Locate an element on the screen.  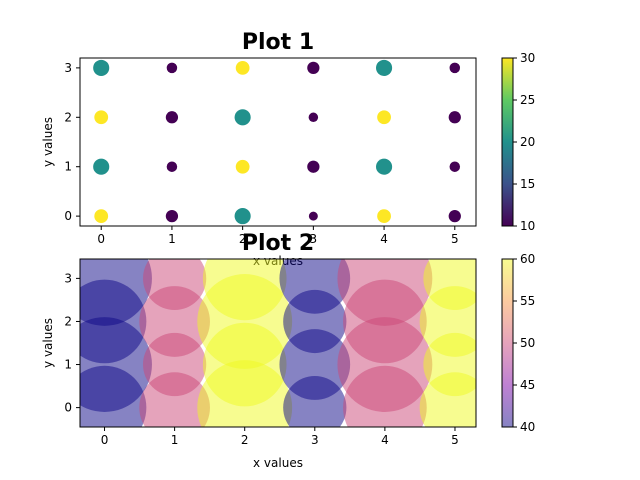
colorbar-tick-label: 15 is located at coordinates (527, 184).